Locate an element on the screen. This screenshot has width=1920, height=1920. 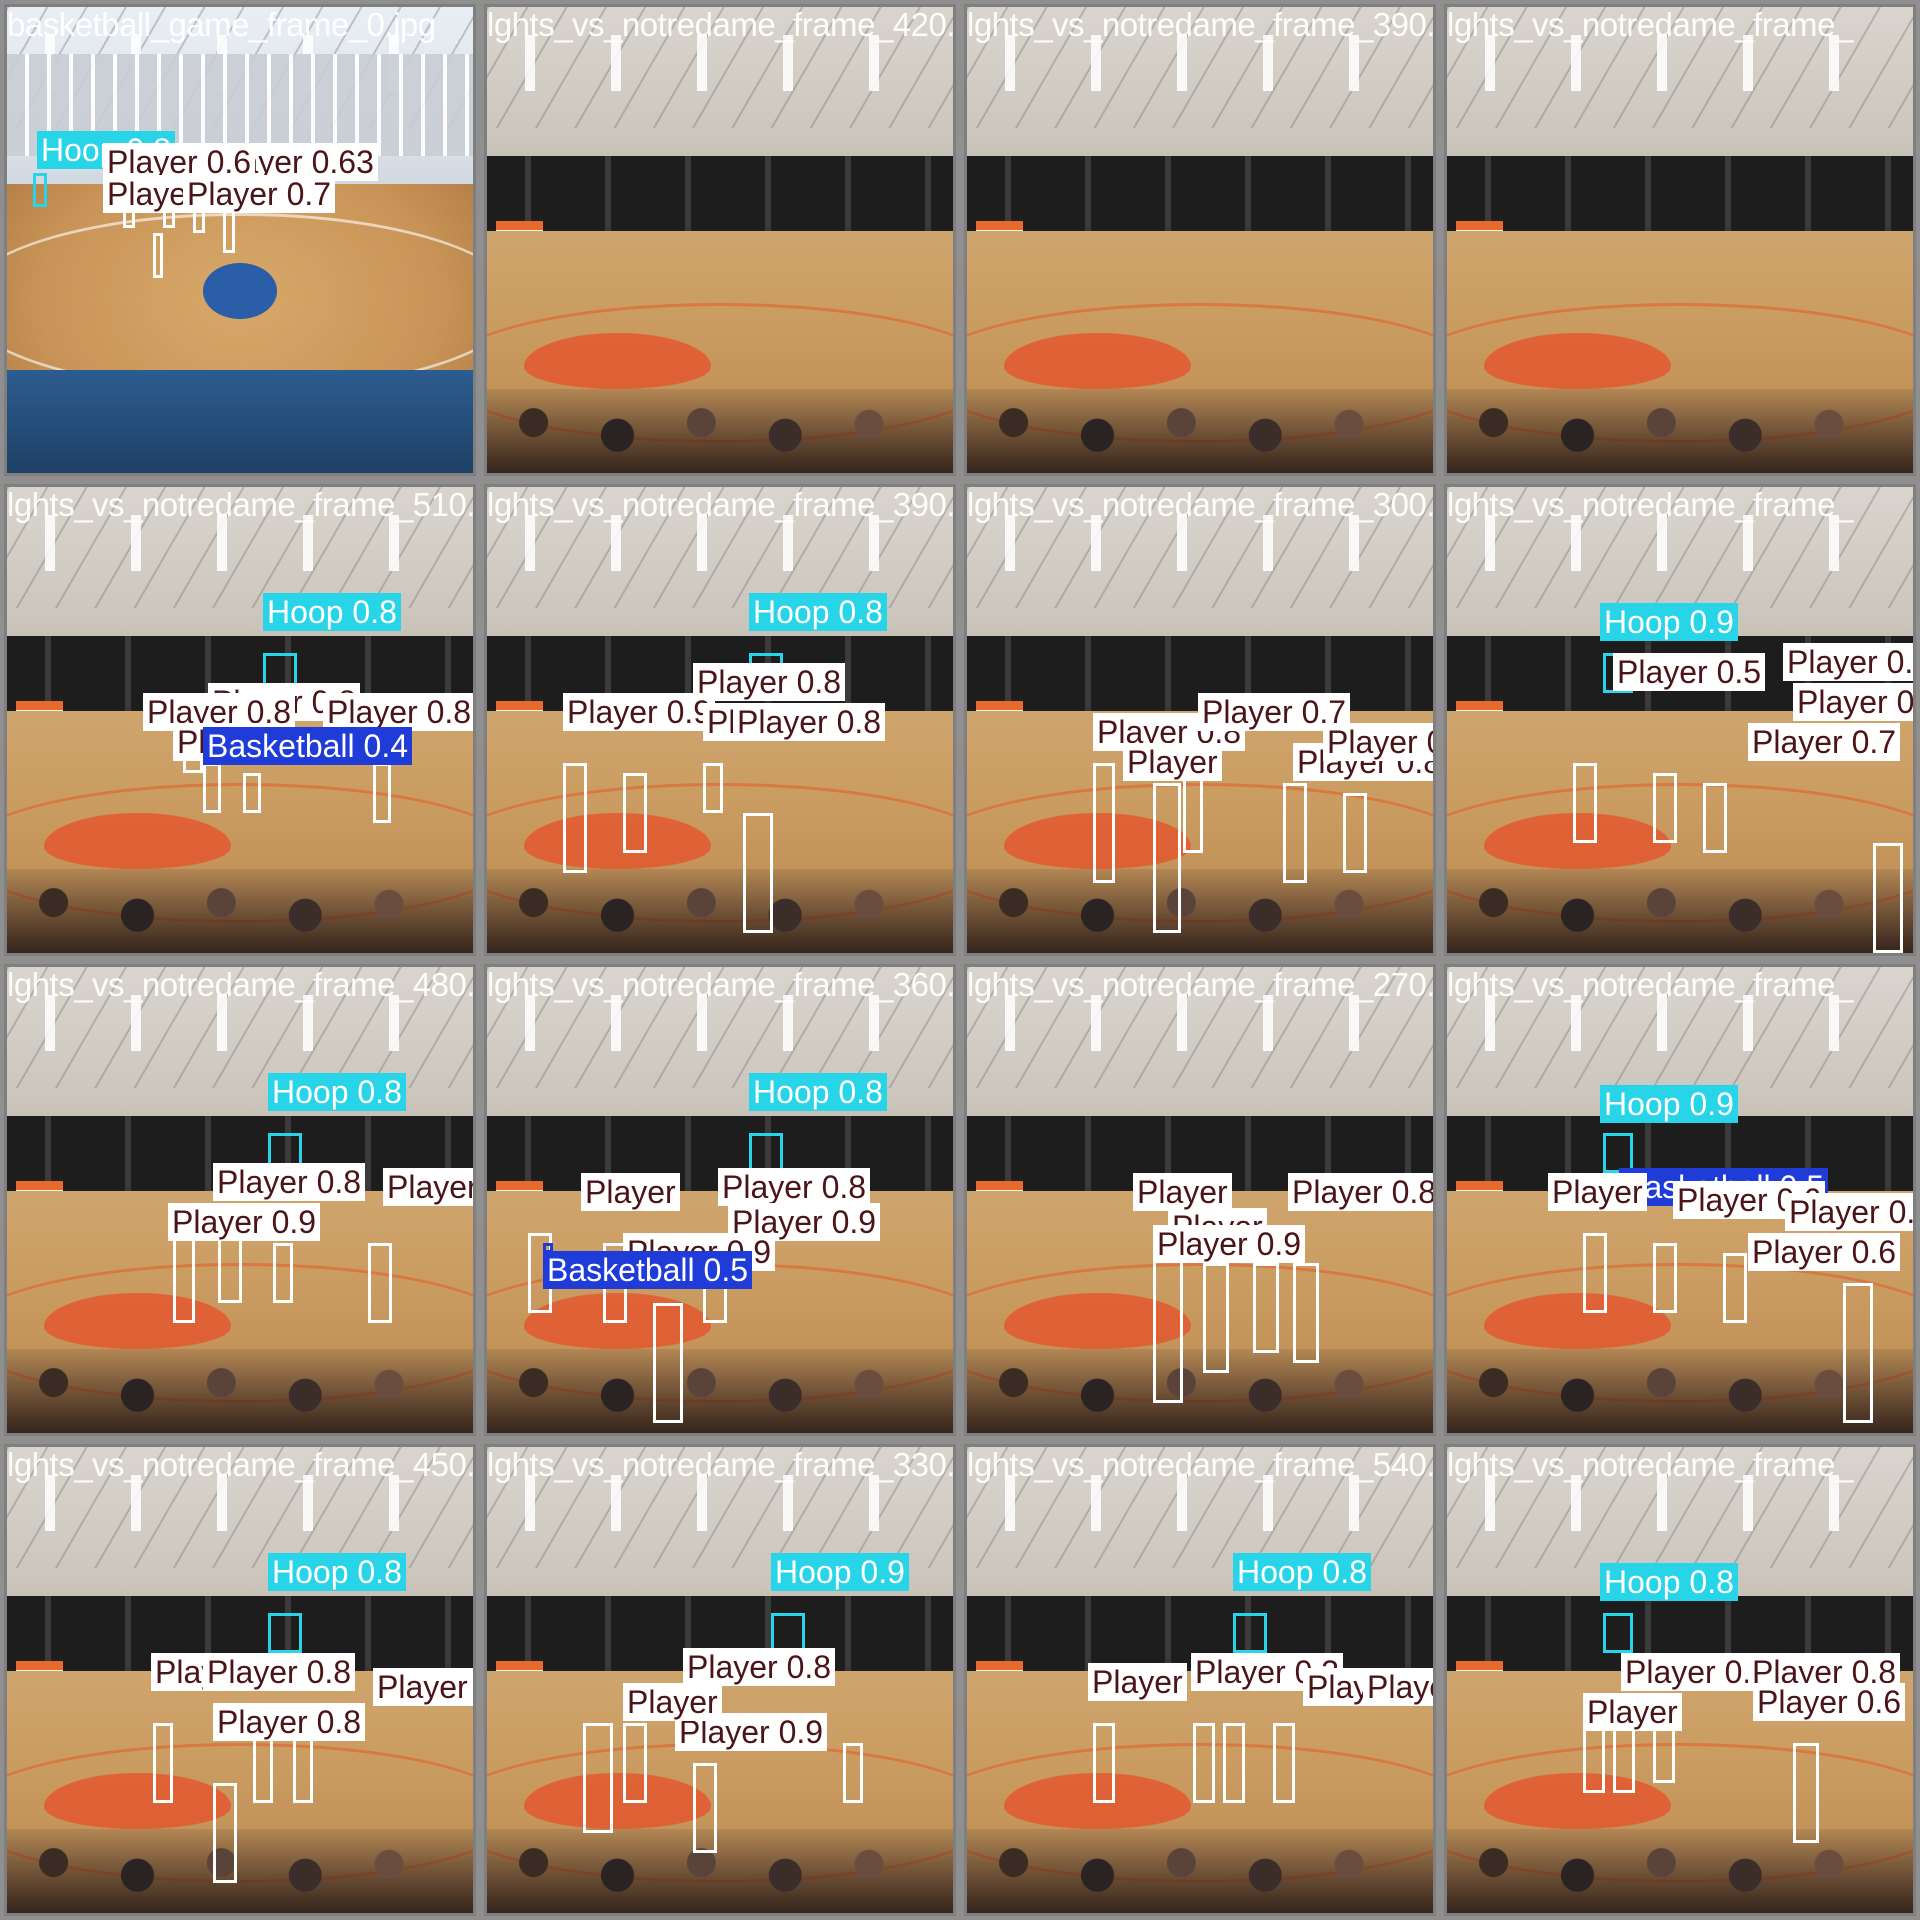
ball-detection-label: Basketball 0.5 is located at coordinates (648, 1270).